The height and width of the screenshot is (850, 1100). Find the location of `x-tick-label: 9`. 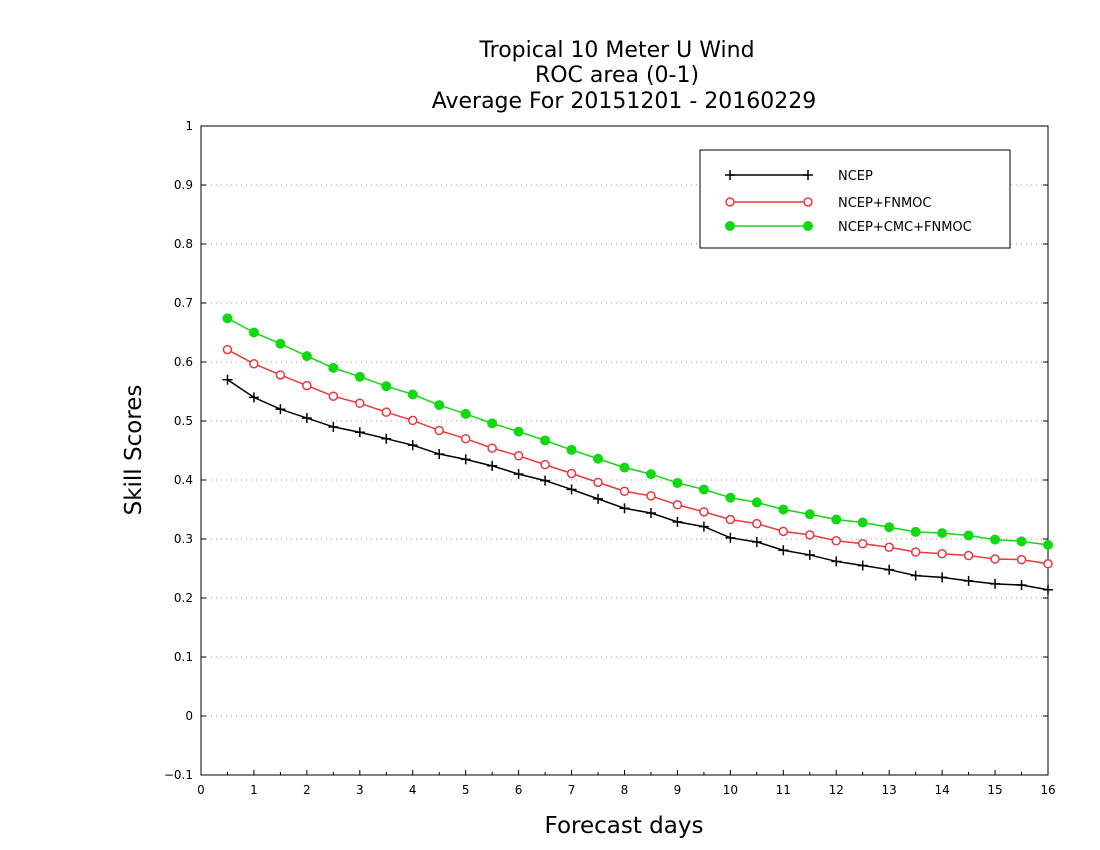

x-tick-label: 9 is located at coordinates (678, 790).